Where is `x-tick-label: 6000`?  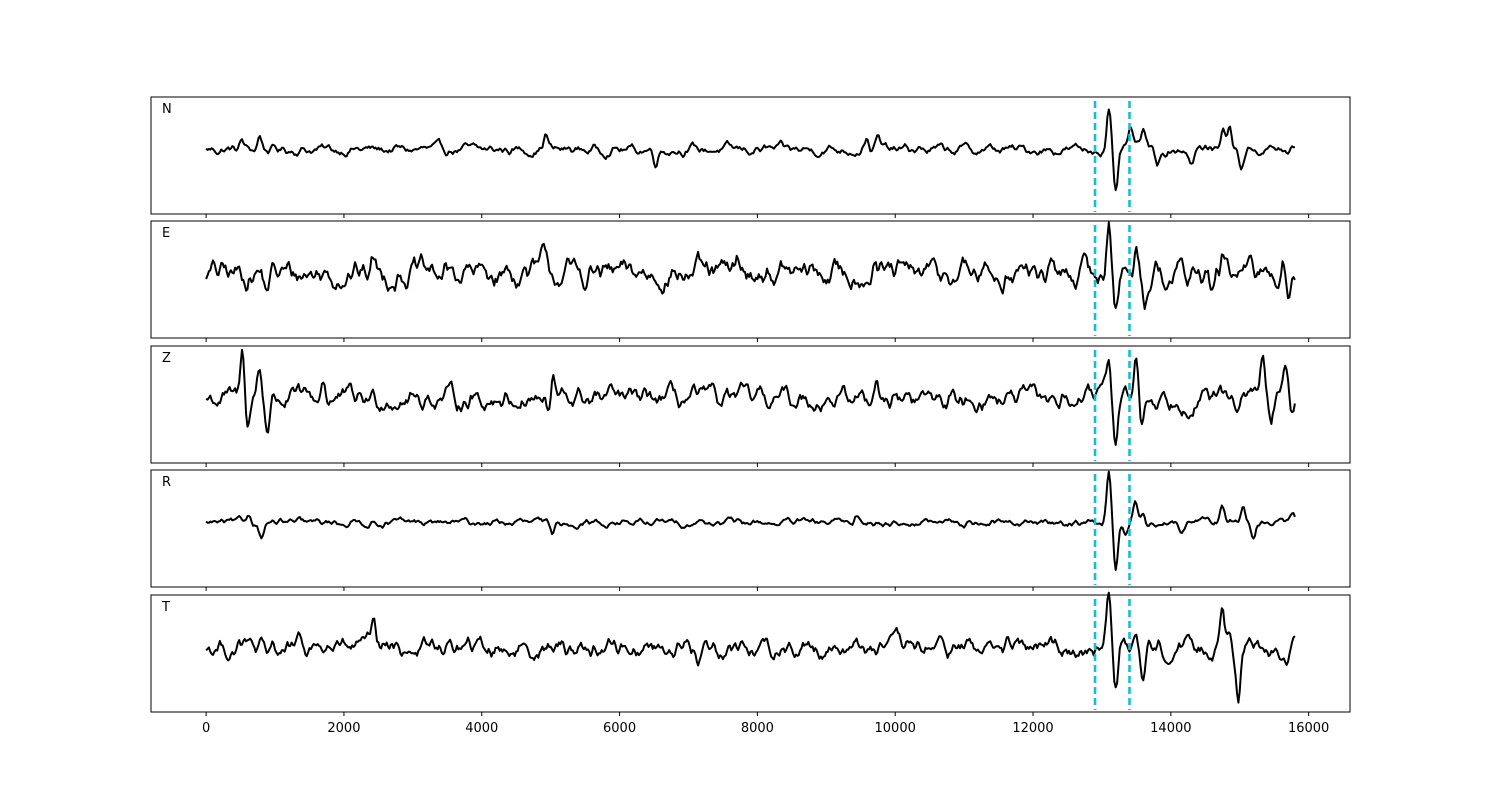
x-tick-label: 6000 is located at coordinates (619, 728).